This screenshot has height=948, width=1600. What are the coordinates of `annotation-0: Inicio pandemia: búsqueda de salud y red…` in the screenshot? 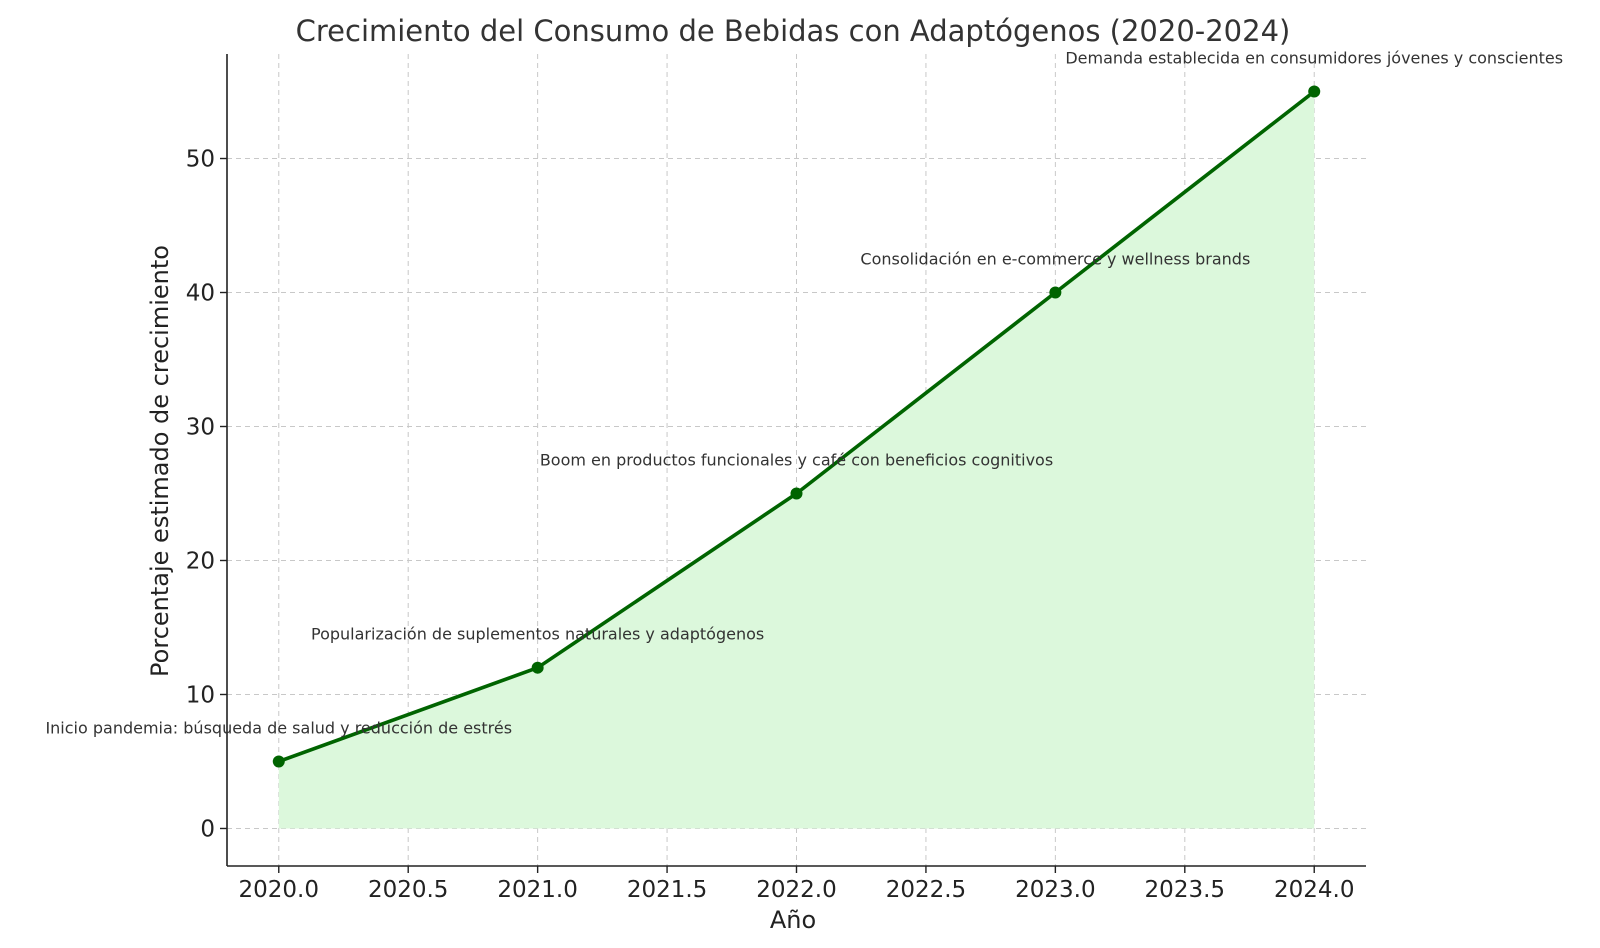 It's located at (278, 727).